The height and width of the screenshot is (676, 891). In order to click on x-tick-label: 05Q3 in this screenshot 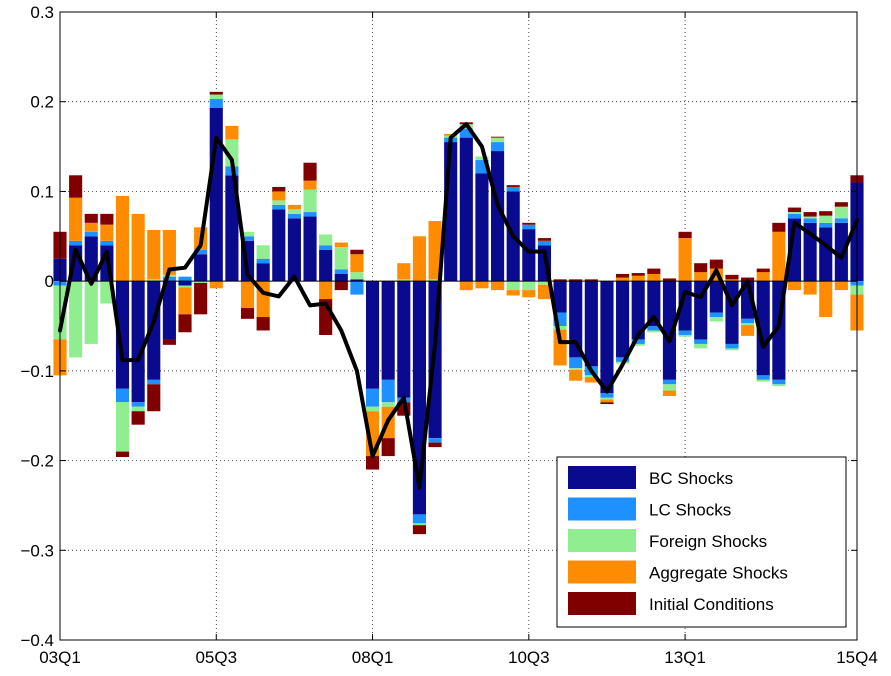, I will do `click(216, 657)`.